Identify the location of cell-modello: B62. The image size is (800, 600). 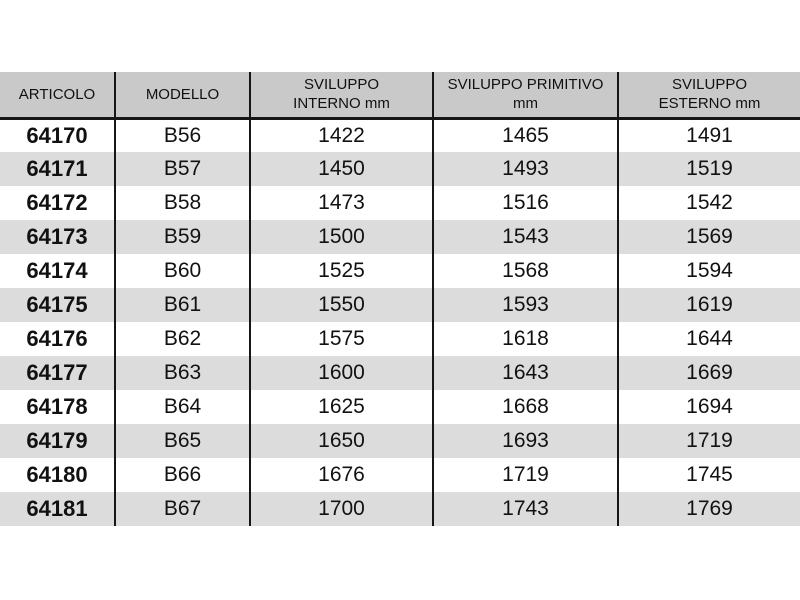
(182, 339).